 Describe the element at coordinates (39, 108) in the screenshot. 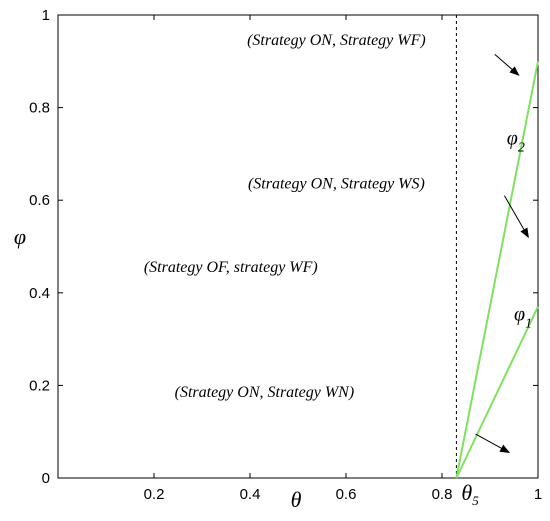

I see `y-tick-label: 0.8` at that location.